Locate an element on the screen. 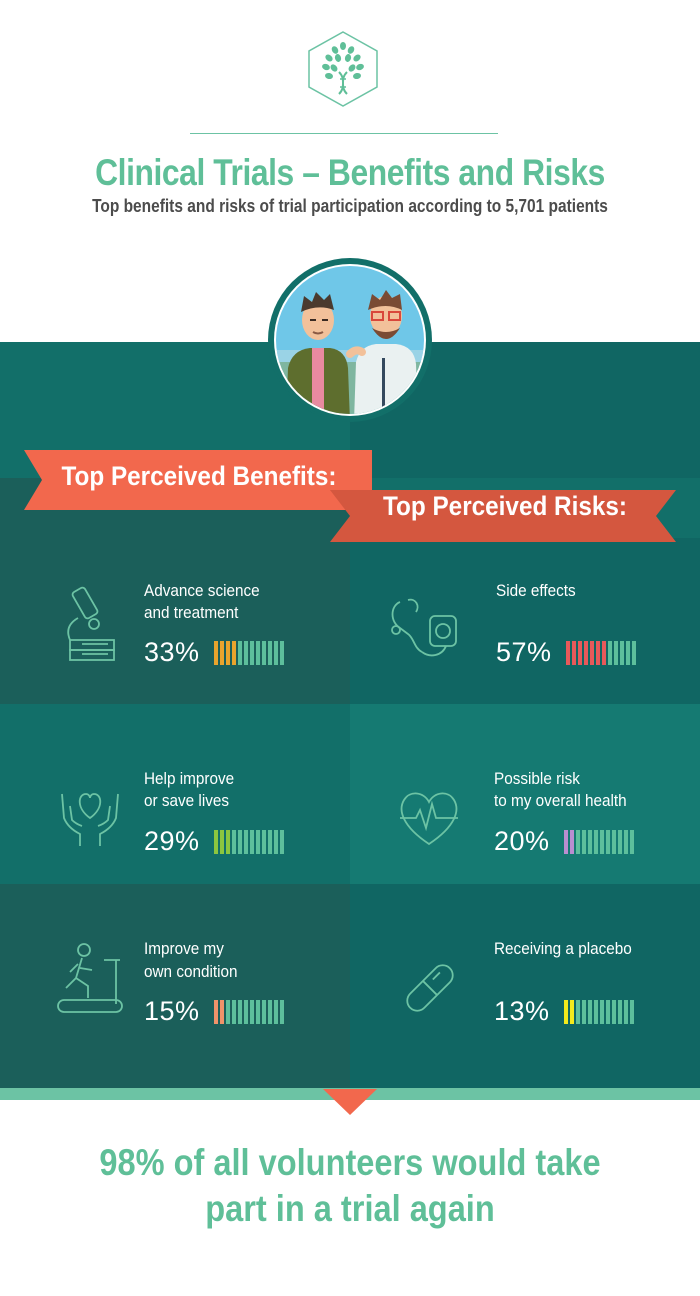 This screenshot has width=700, height=1296. banners is located at coordinates (350, 496).